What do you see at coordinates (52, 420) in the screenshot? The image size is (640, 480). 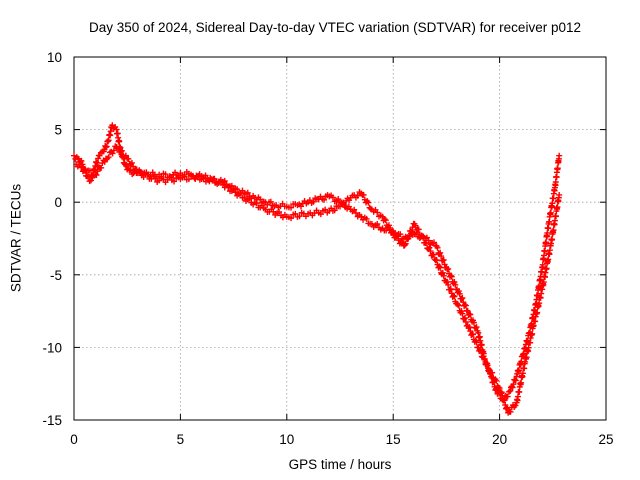 I see `y-tick-label: -15` at bounding box center [52, 420].